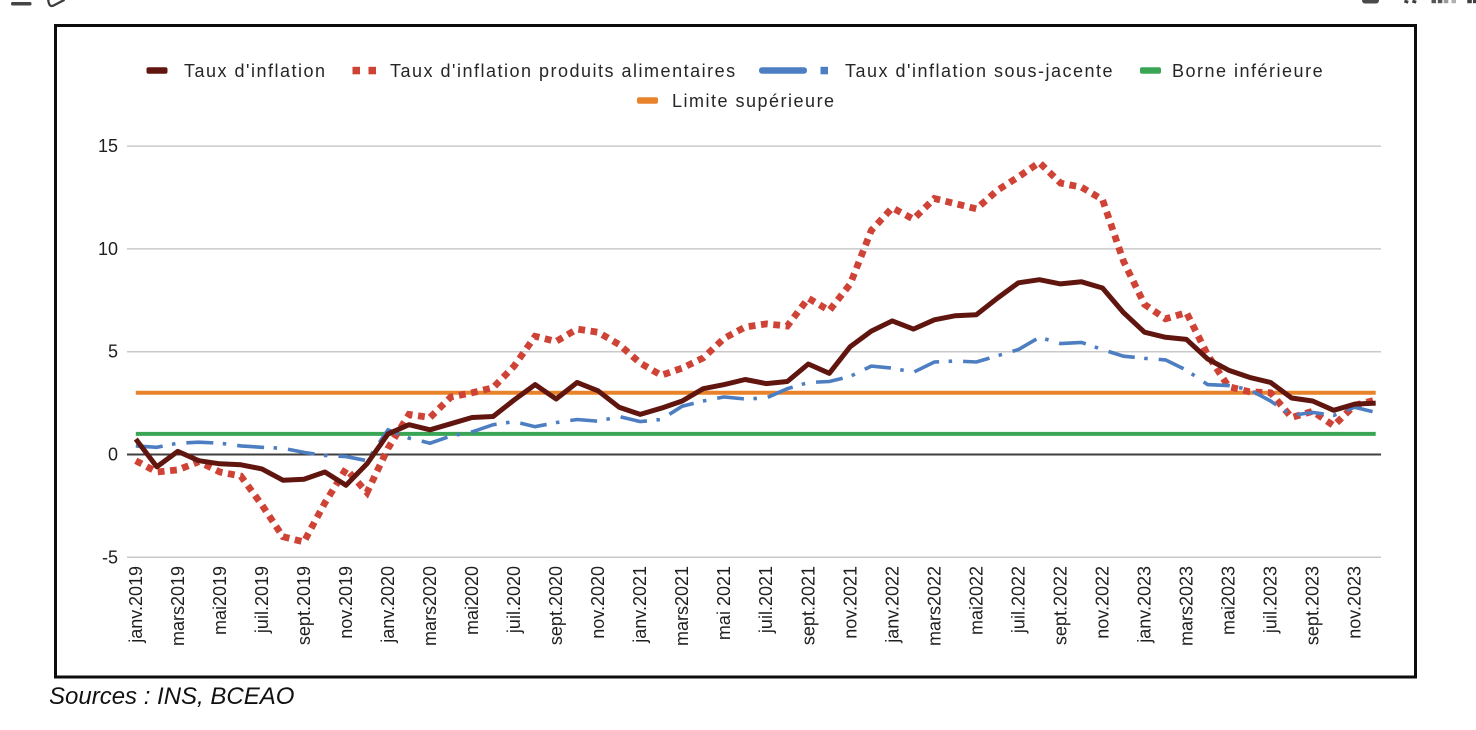  What do you see at coordinates (1018, 600) in the screenshot?
I see `svg-text: juil.2022` at bounding box center [1018, 600].